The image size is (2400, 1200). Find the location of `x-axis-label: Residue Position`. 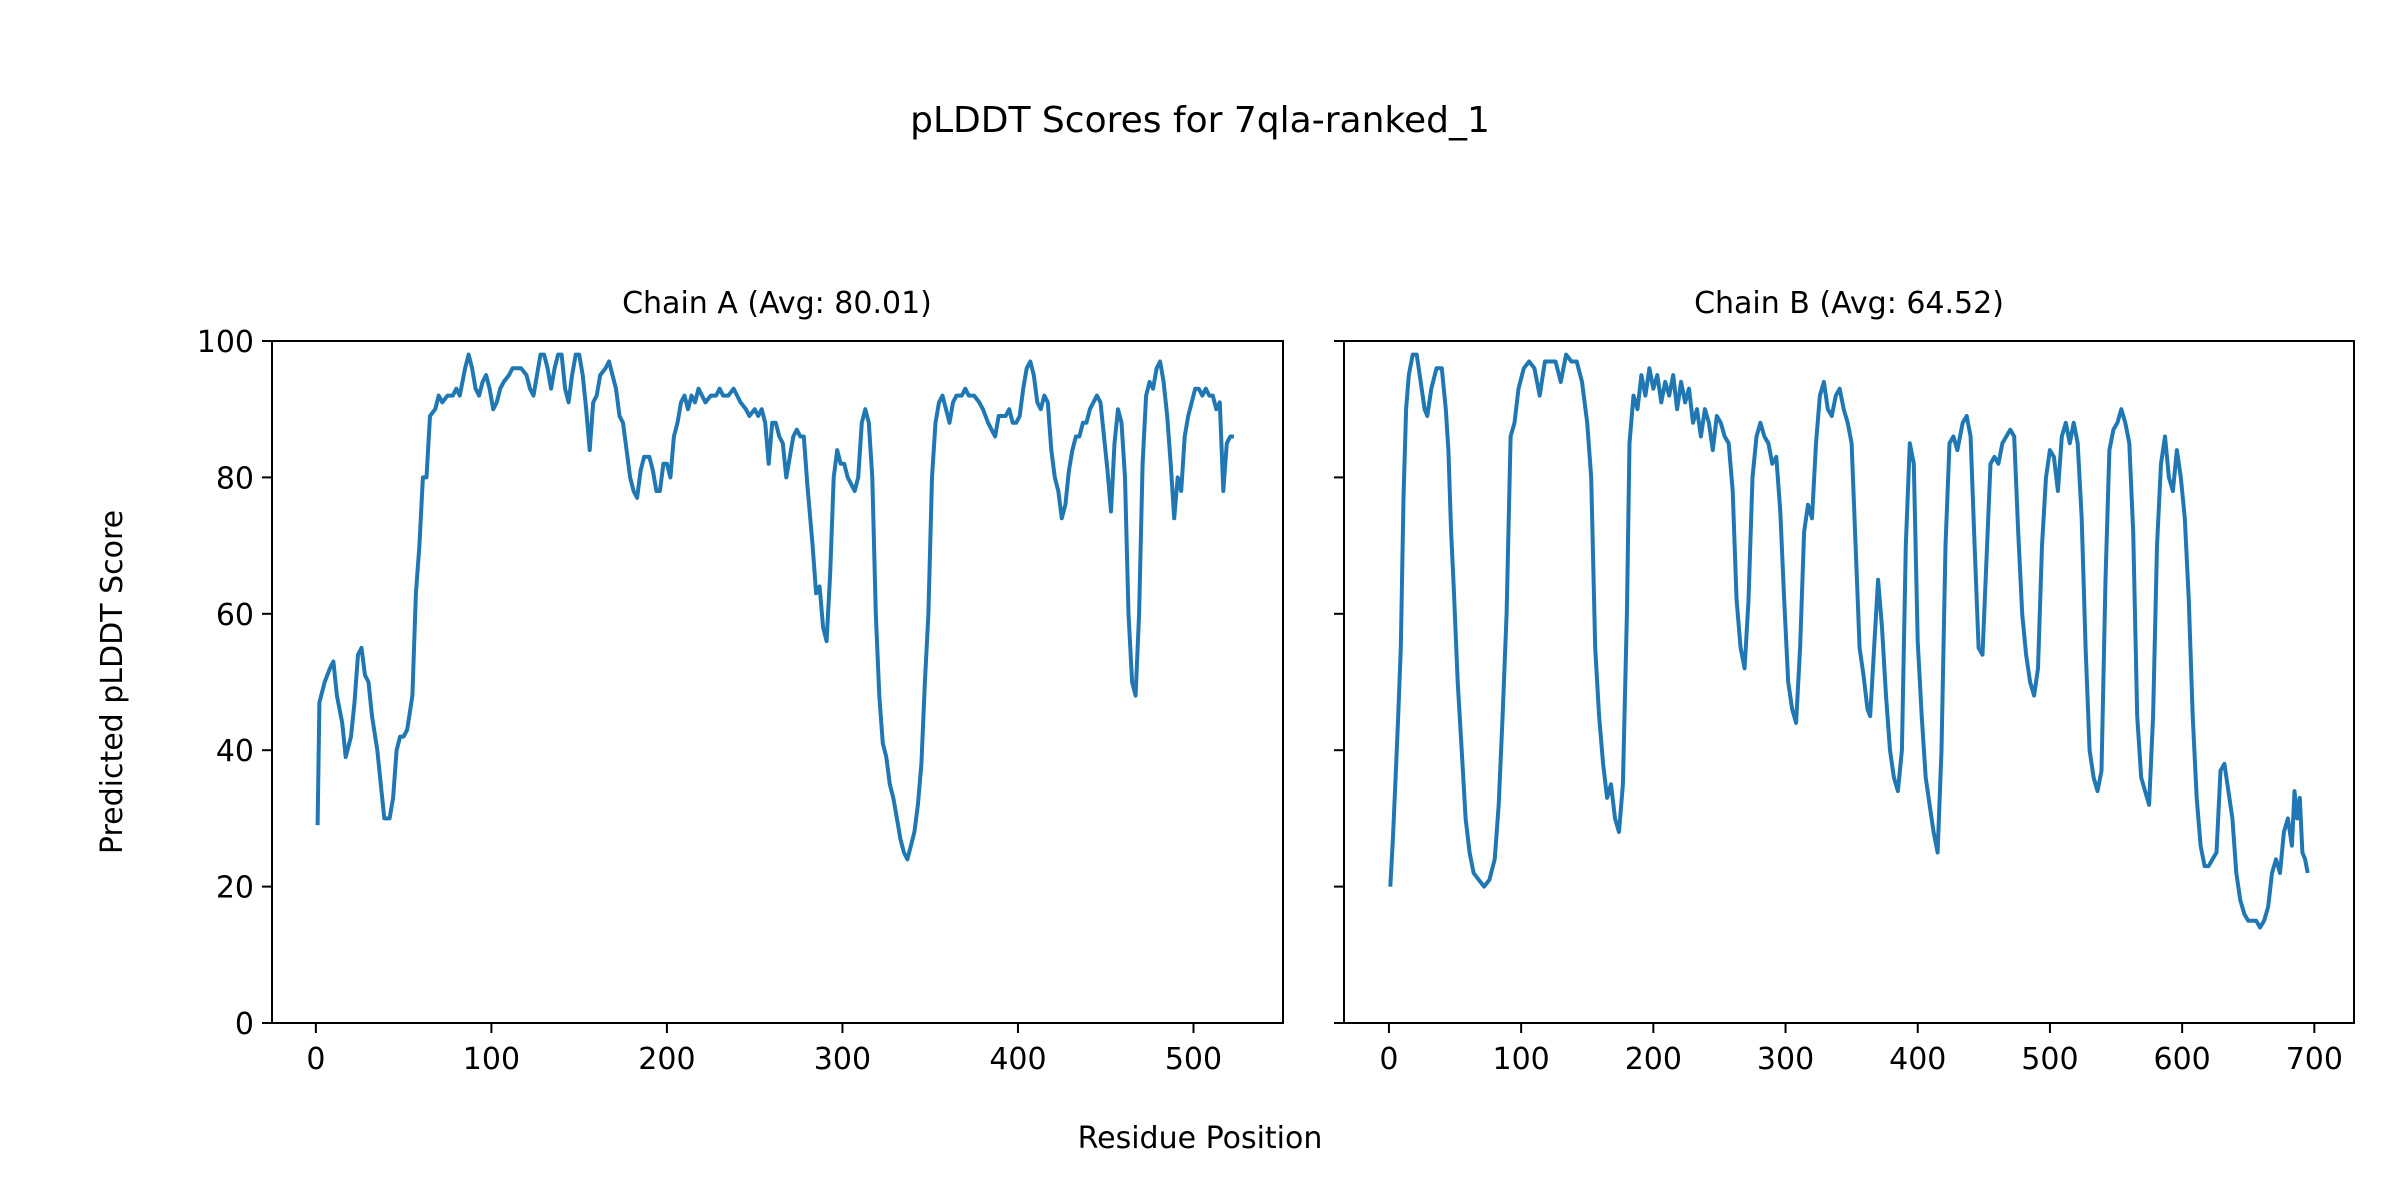

x-axis-label: Residue Position is located at coordinates (1200, 1138).